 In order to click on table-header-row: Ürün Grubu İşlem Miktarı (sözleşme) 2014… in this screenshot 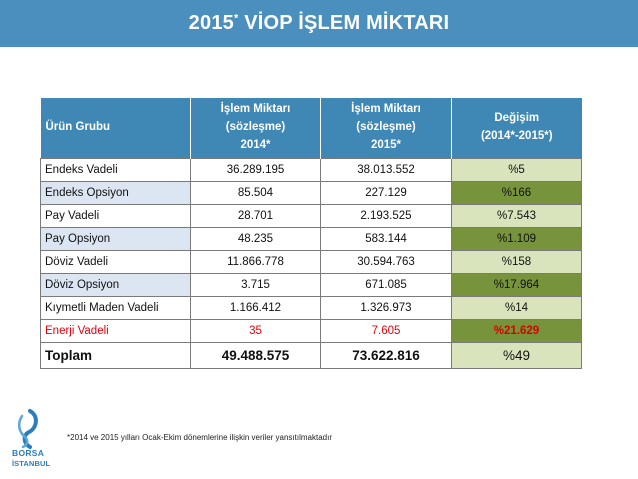, I will do `click(311, 128)`.